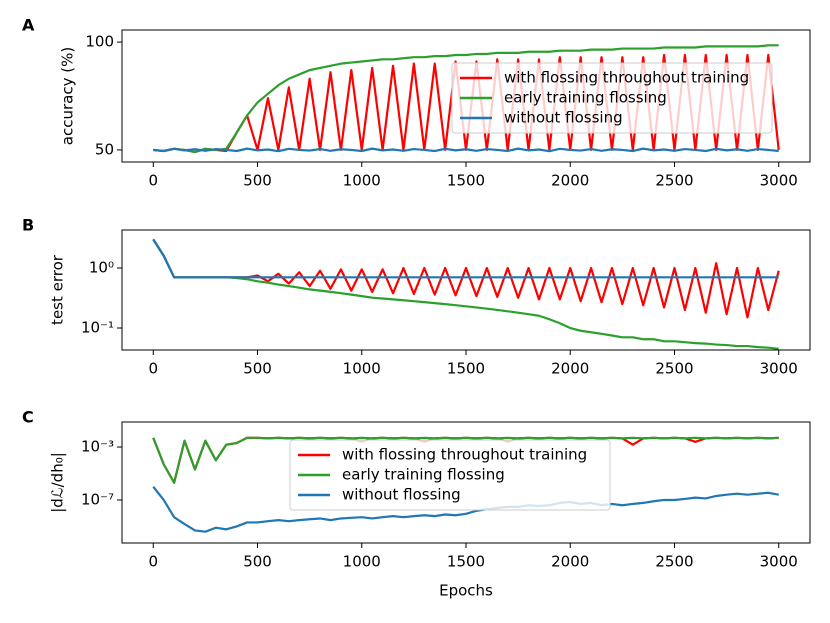 Image resolution: width=830 pixels, height=623 pixels. I want to click on y-axis-label: accuracy (%), so click(68, 96).